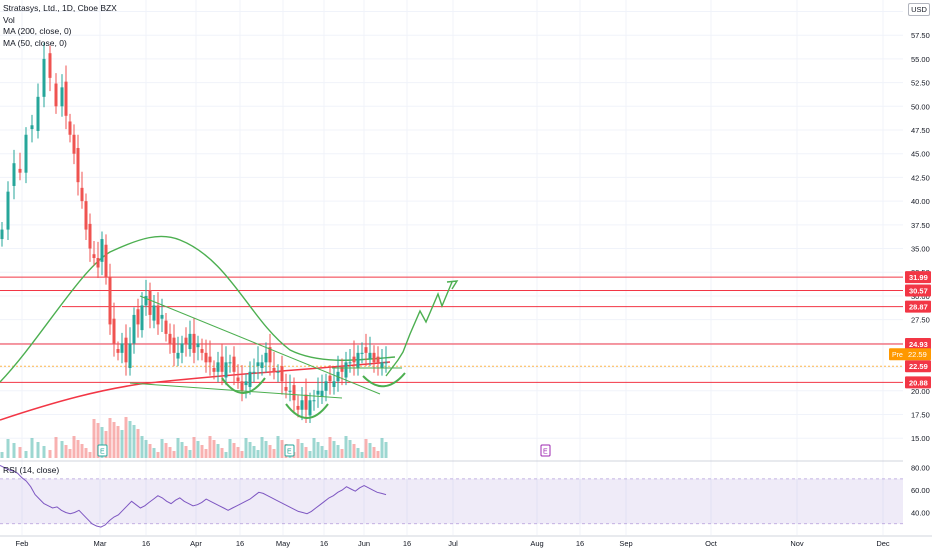 This screenshot has height=550, width=932. I want to click on rsi-line, so click(193, 496).